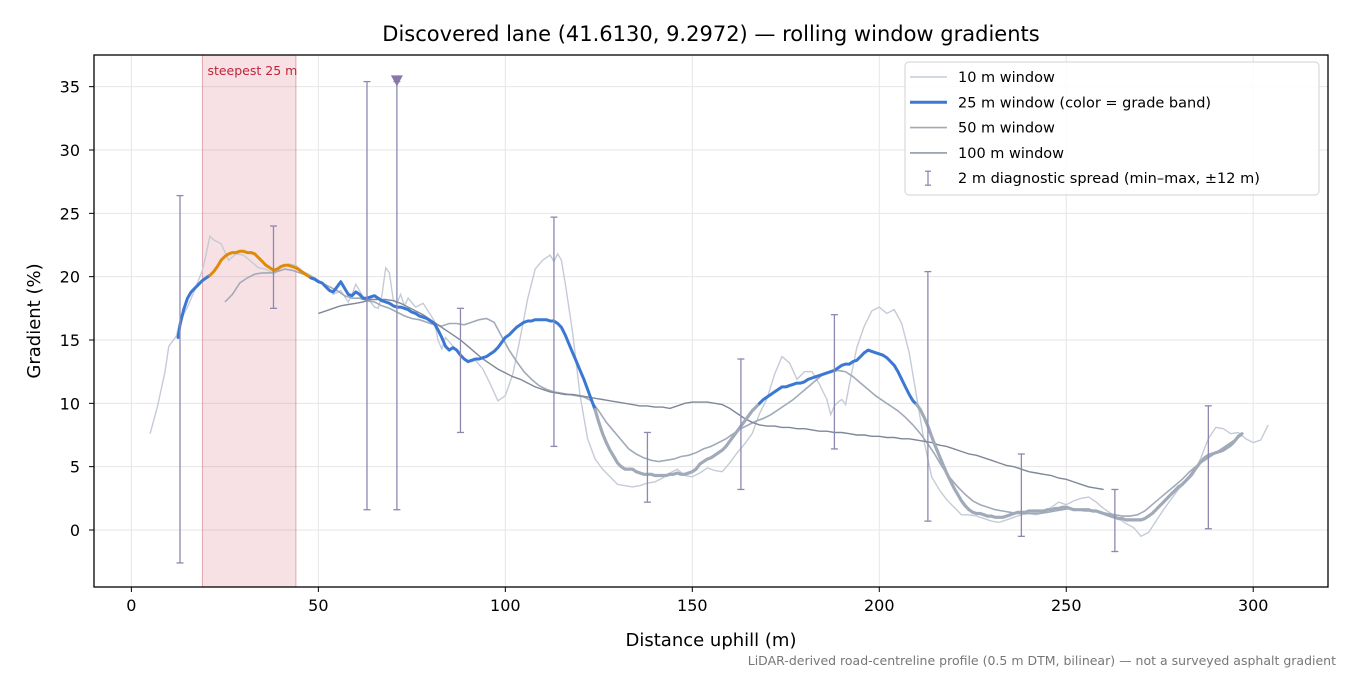  I want to click on x-axis-ticks: 0 50 100 150 200 250 300, so click(697, 601).